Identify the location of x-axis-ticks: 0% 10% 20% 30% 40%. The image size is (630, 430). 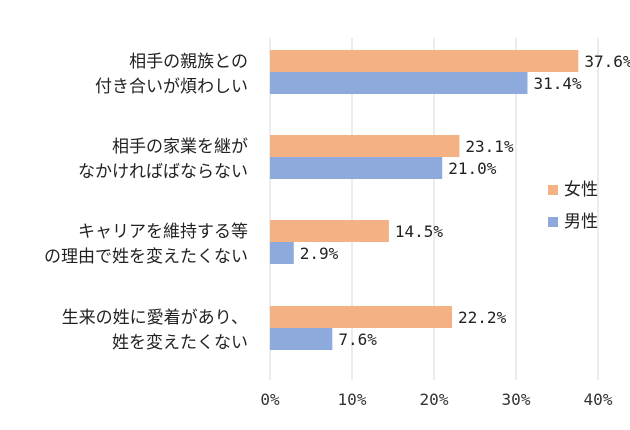
(436, 399).